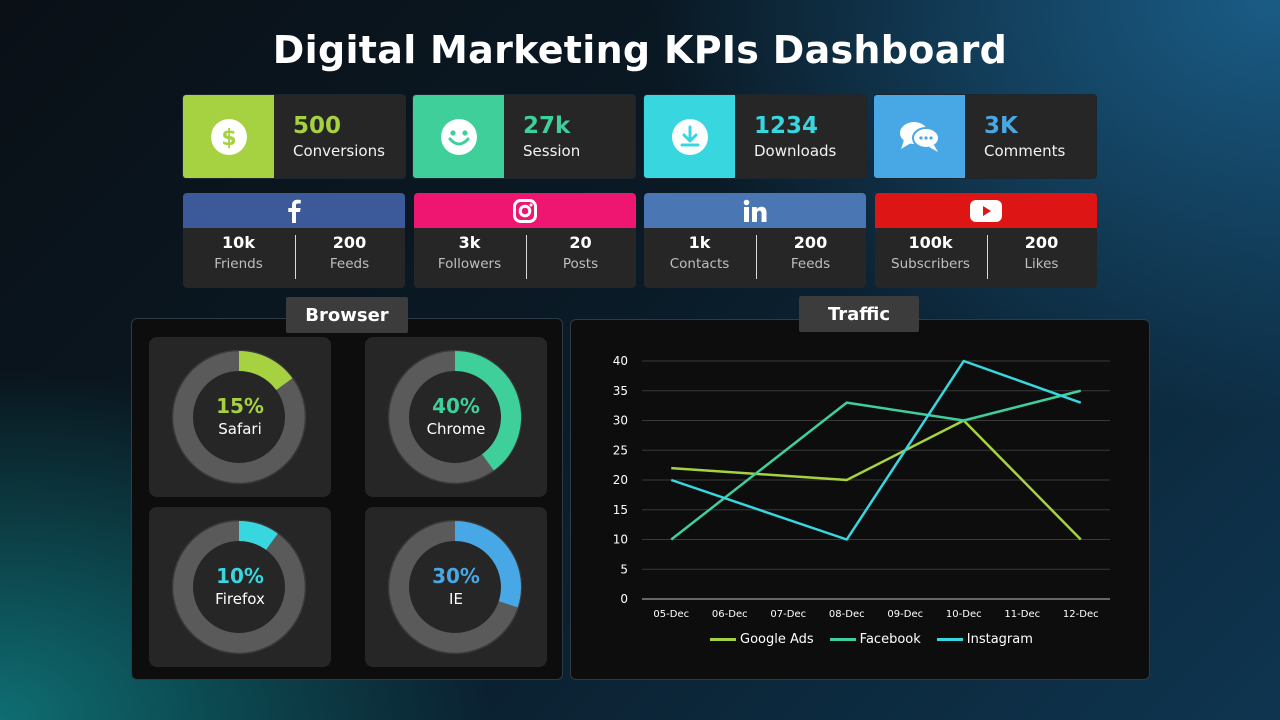 The image size is (1280, 720). What do you see at coordinates (525, 240) in the screenshot?
I see `social-card-instagram: 3k Followers 20 Posts` at bounding box center [525, 240].